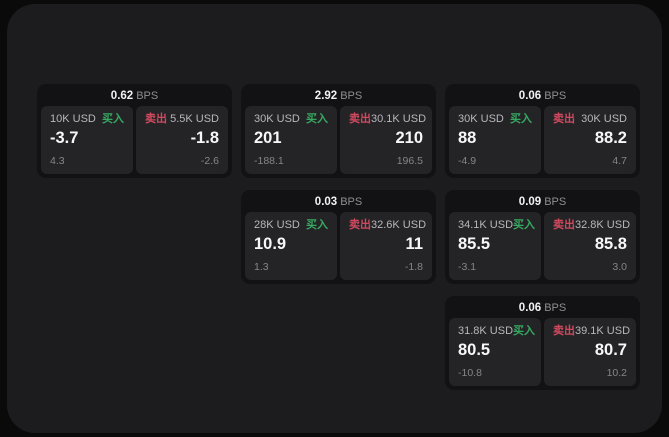 The width and height of the screenshot is (669, 437). I want to click on quote-tiles: 28K USD 买入 10.9 1.3 卖出 32.6K USD 11 -1.8, so click(338, 246).